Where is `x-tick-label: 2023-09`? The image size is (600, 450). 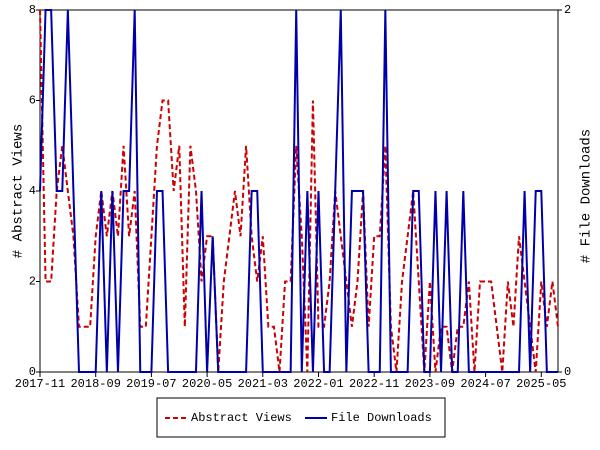 x-tick-label: 2023-09 is located at coordinates (430, 384).